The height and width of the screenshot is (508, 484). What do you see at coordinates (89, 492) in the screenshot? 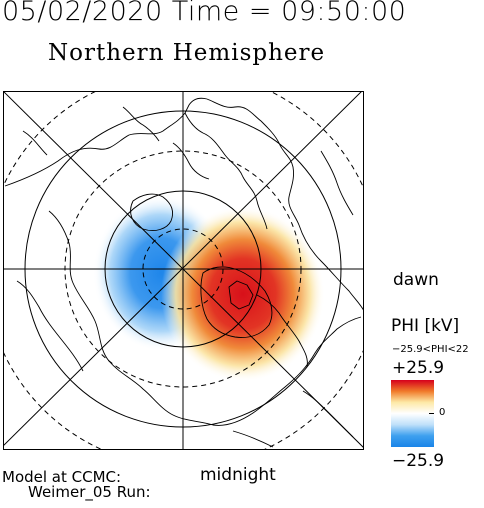
I see `model-info-line2: Weimer_05 Run:` at bounding box center [89, 492].